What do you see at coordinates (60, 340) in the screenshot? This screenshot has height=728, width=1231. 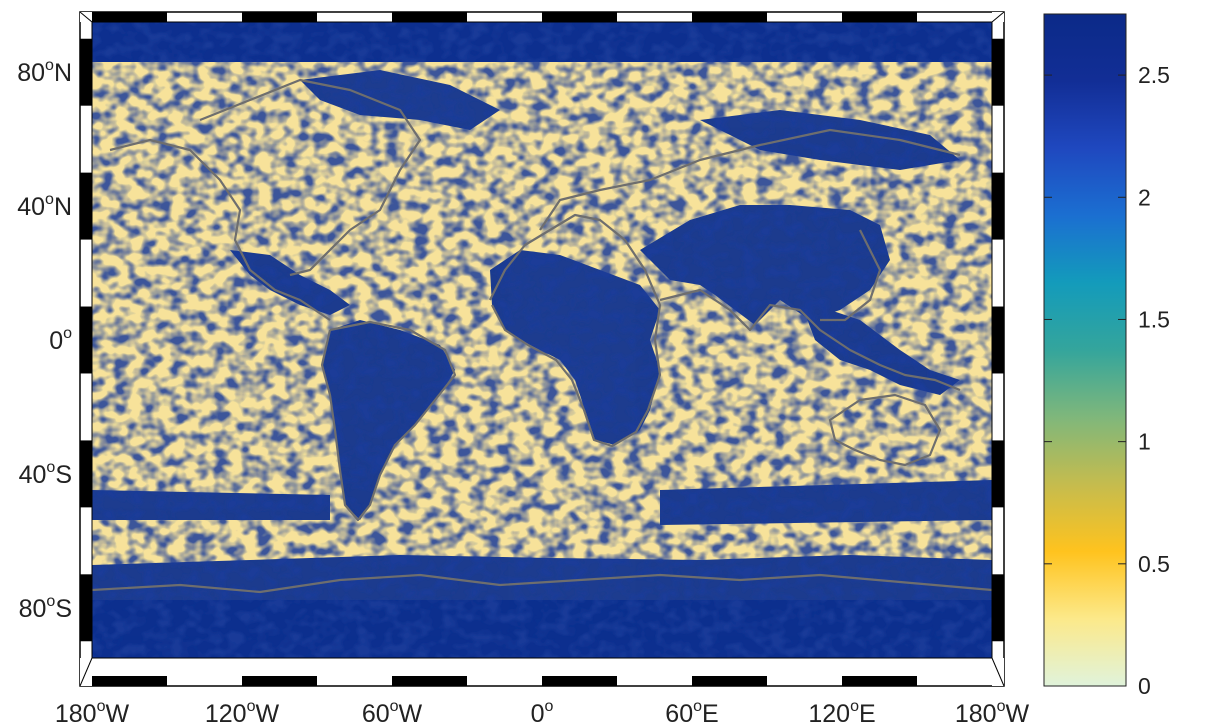 I see `lat-label-0: 0o` at bounding box center [60, 340].